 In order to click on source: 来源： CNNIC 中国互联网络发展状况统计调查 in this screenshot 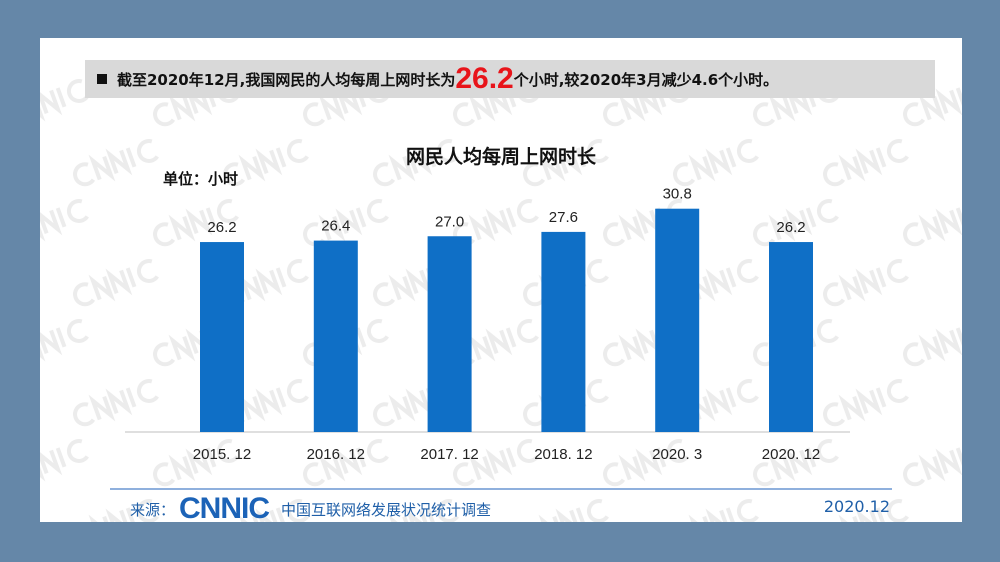, I will do `click(310, 507)`.